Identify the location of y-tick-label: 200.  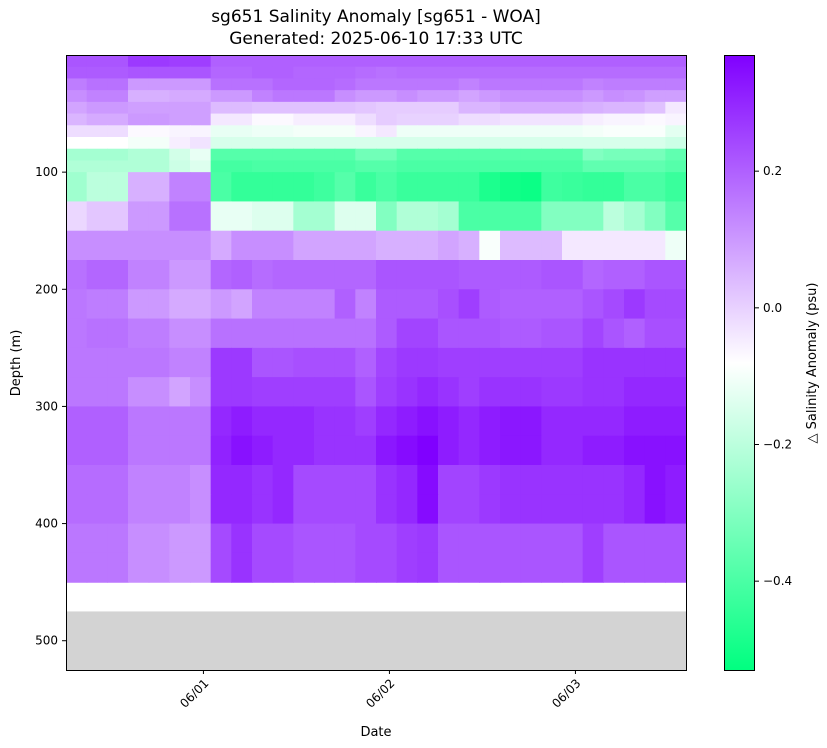
(46, 289).